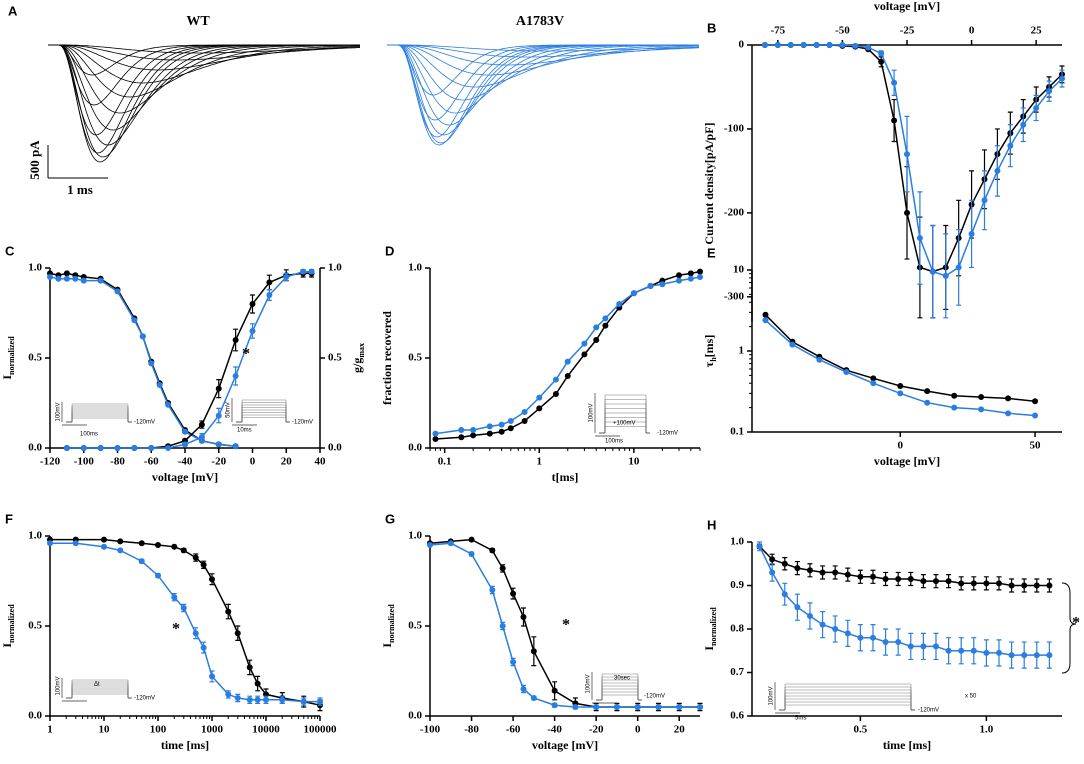 The width and height of the screenshot is (1084, 764). I want to click on x-tick-label: -20, so click(596, 730).